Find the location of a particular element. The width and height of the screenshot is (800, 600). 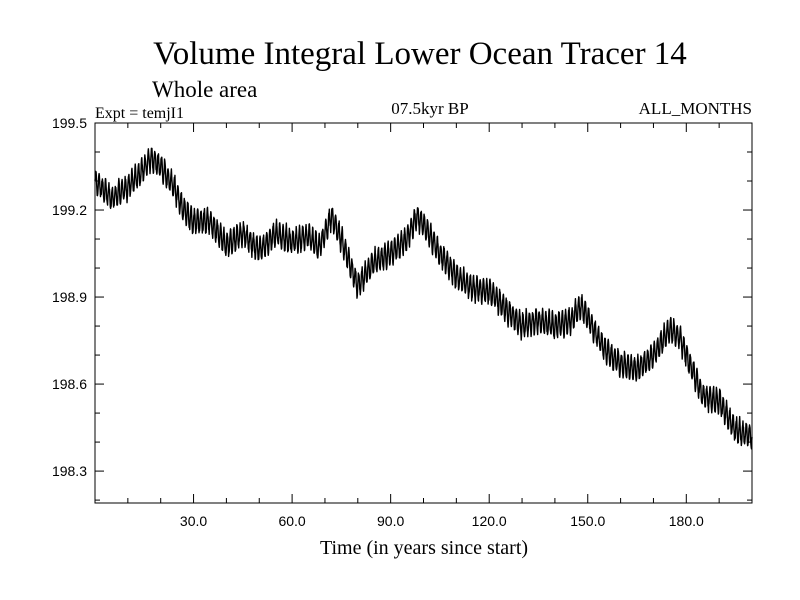

y-tick-label: 199.2 is located at coordinates (69, 210).